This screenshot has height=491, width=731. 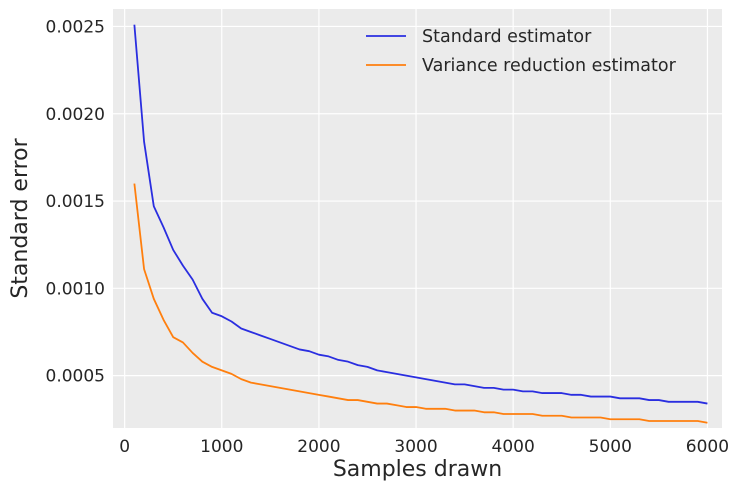 What do you see at coordinates (75, 27) in the screenshot?
I see `y-tick-label: 0.0025` at bounding box center [75, 27].